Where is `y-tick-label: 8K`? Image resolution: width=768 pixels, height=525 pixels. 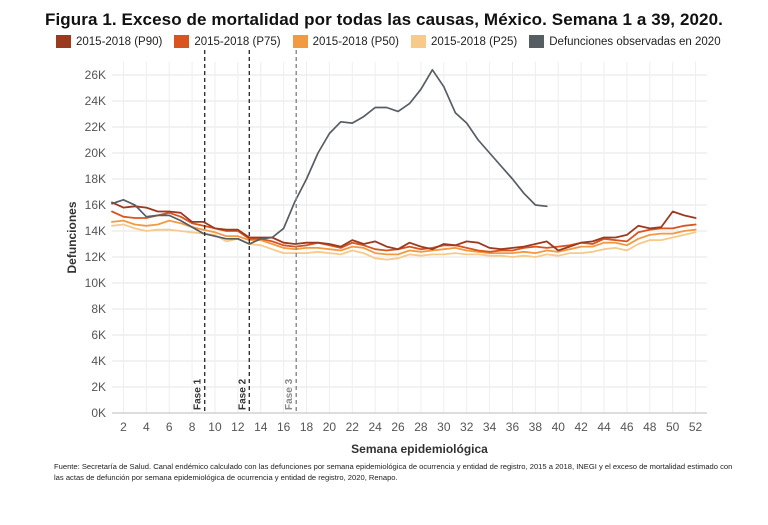
y-tick-label: 8K is located at coordinates (98, 309).